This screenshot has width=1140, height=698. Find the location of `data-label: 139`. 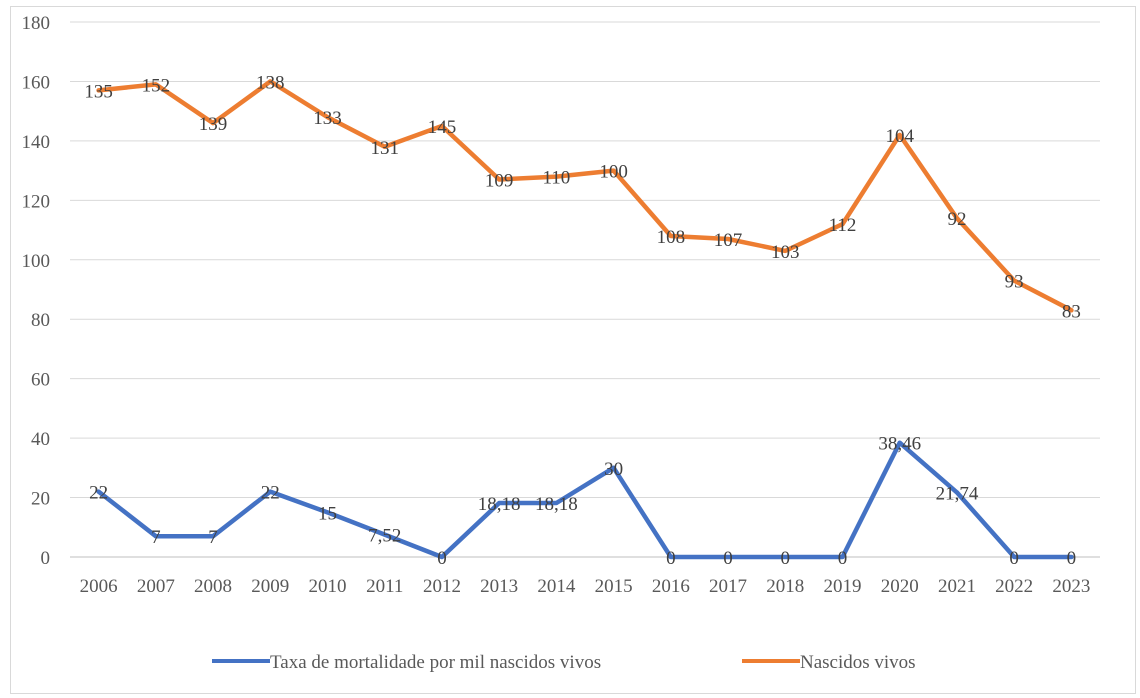

data-label: 139 is located at coordinates (213, 124).